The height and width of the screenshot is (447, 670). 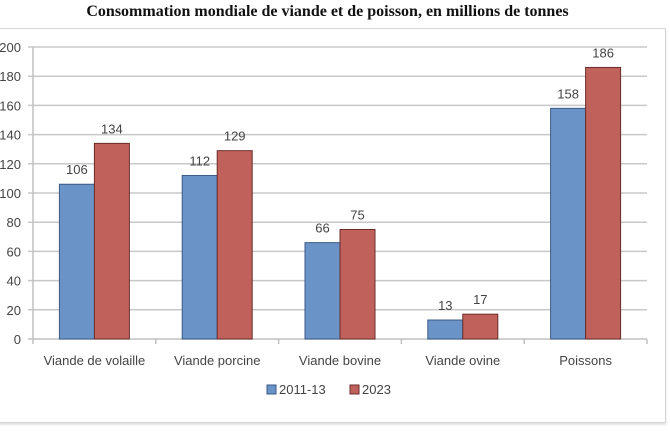 What do you see at coordinates (585, 360) in the screenshot?
I see `x-category-label: Poissons` at bounding box center [585, 360].